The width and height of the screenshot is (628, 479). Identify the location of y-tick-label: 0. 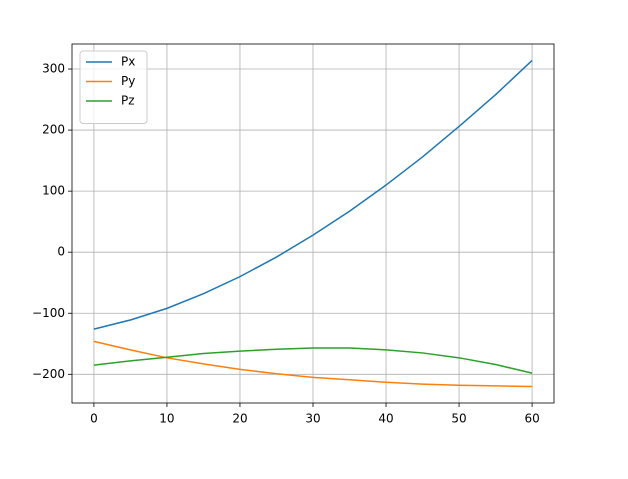
(61, 252).